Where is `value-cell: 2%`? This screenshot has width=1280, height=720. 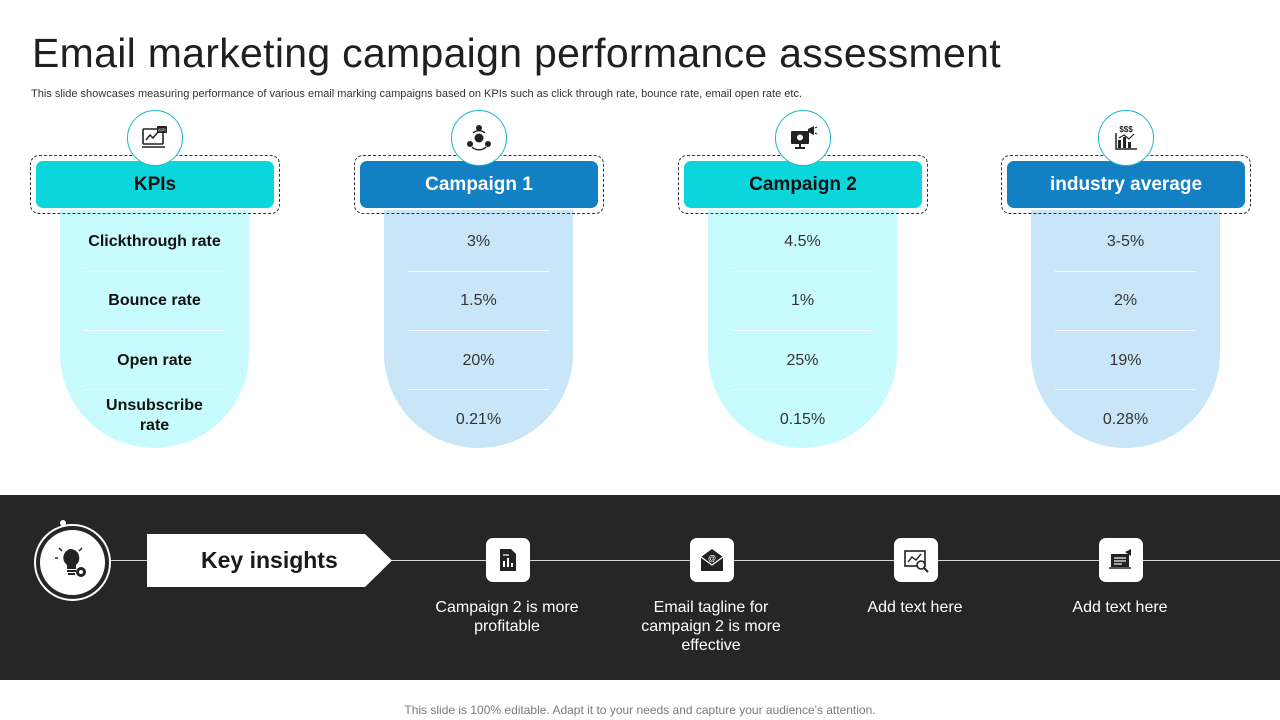 value-cell: 2% is located at coordinates (1125, 300).